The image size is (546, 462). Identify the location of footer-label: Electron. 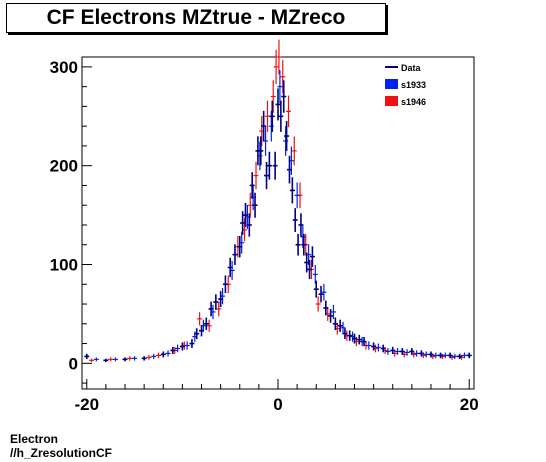
(34, 439).